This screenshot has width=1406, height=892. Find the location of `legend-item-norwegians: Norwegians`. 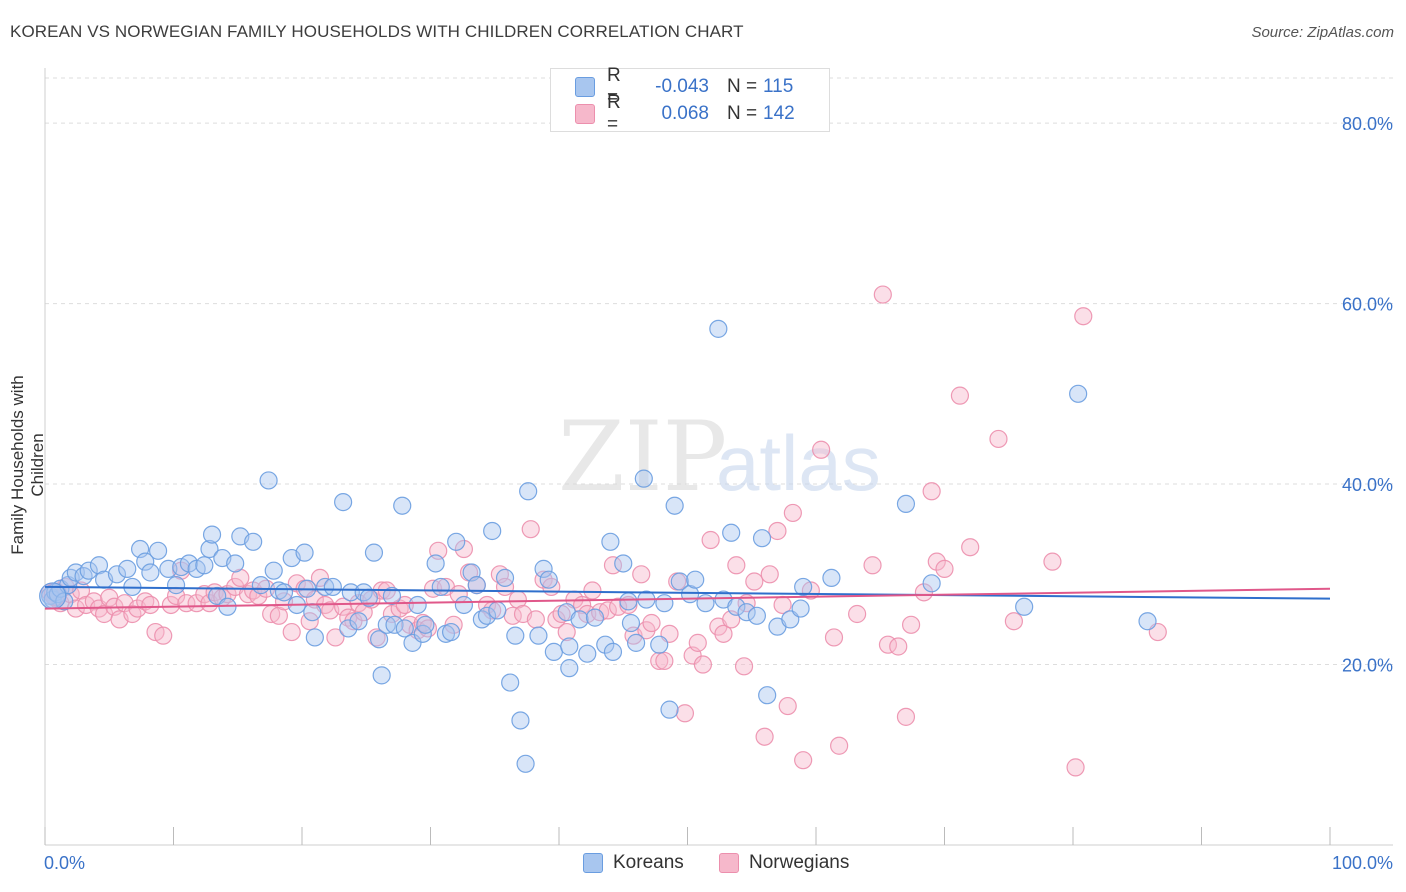

legend-item-norwegians: Norwegians is located at coordinates (784, 863).